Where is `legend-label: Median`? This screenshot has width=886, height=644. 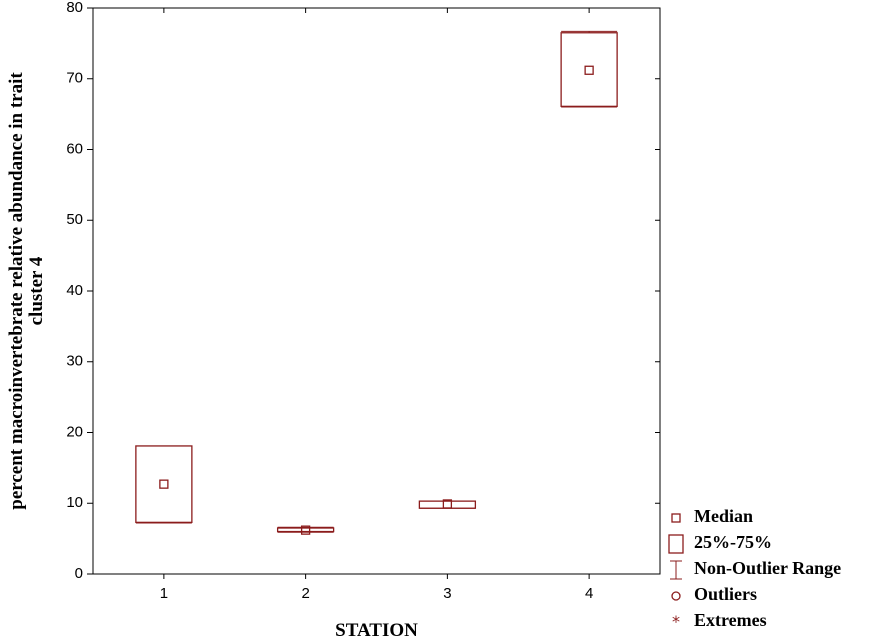
legend-label: Median is located at coordinates (723, 516).